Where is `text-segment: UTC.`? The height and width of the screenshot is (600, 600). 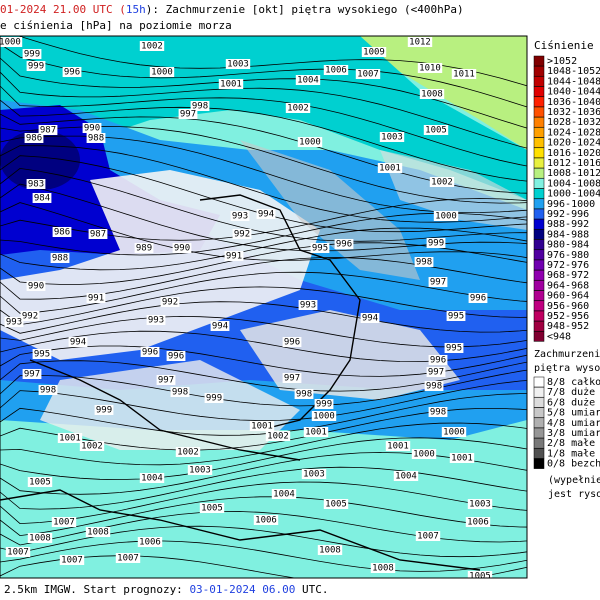
text-segment: UTC. is located at coordinates (311, 589).